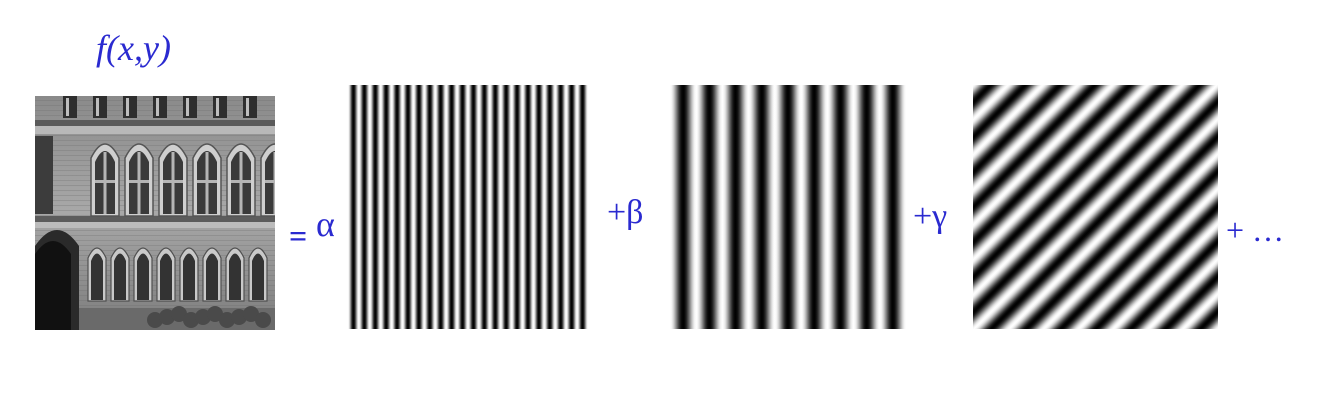 The height and width of the screenshot is (402, 1337). I want to click on equals-sign: =, so click(298, 236).